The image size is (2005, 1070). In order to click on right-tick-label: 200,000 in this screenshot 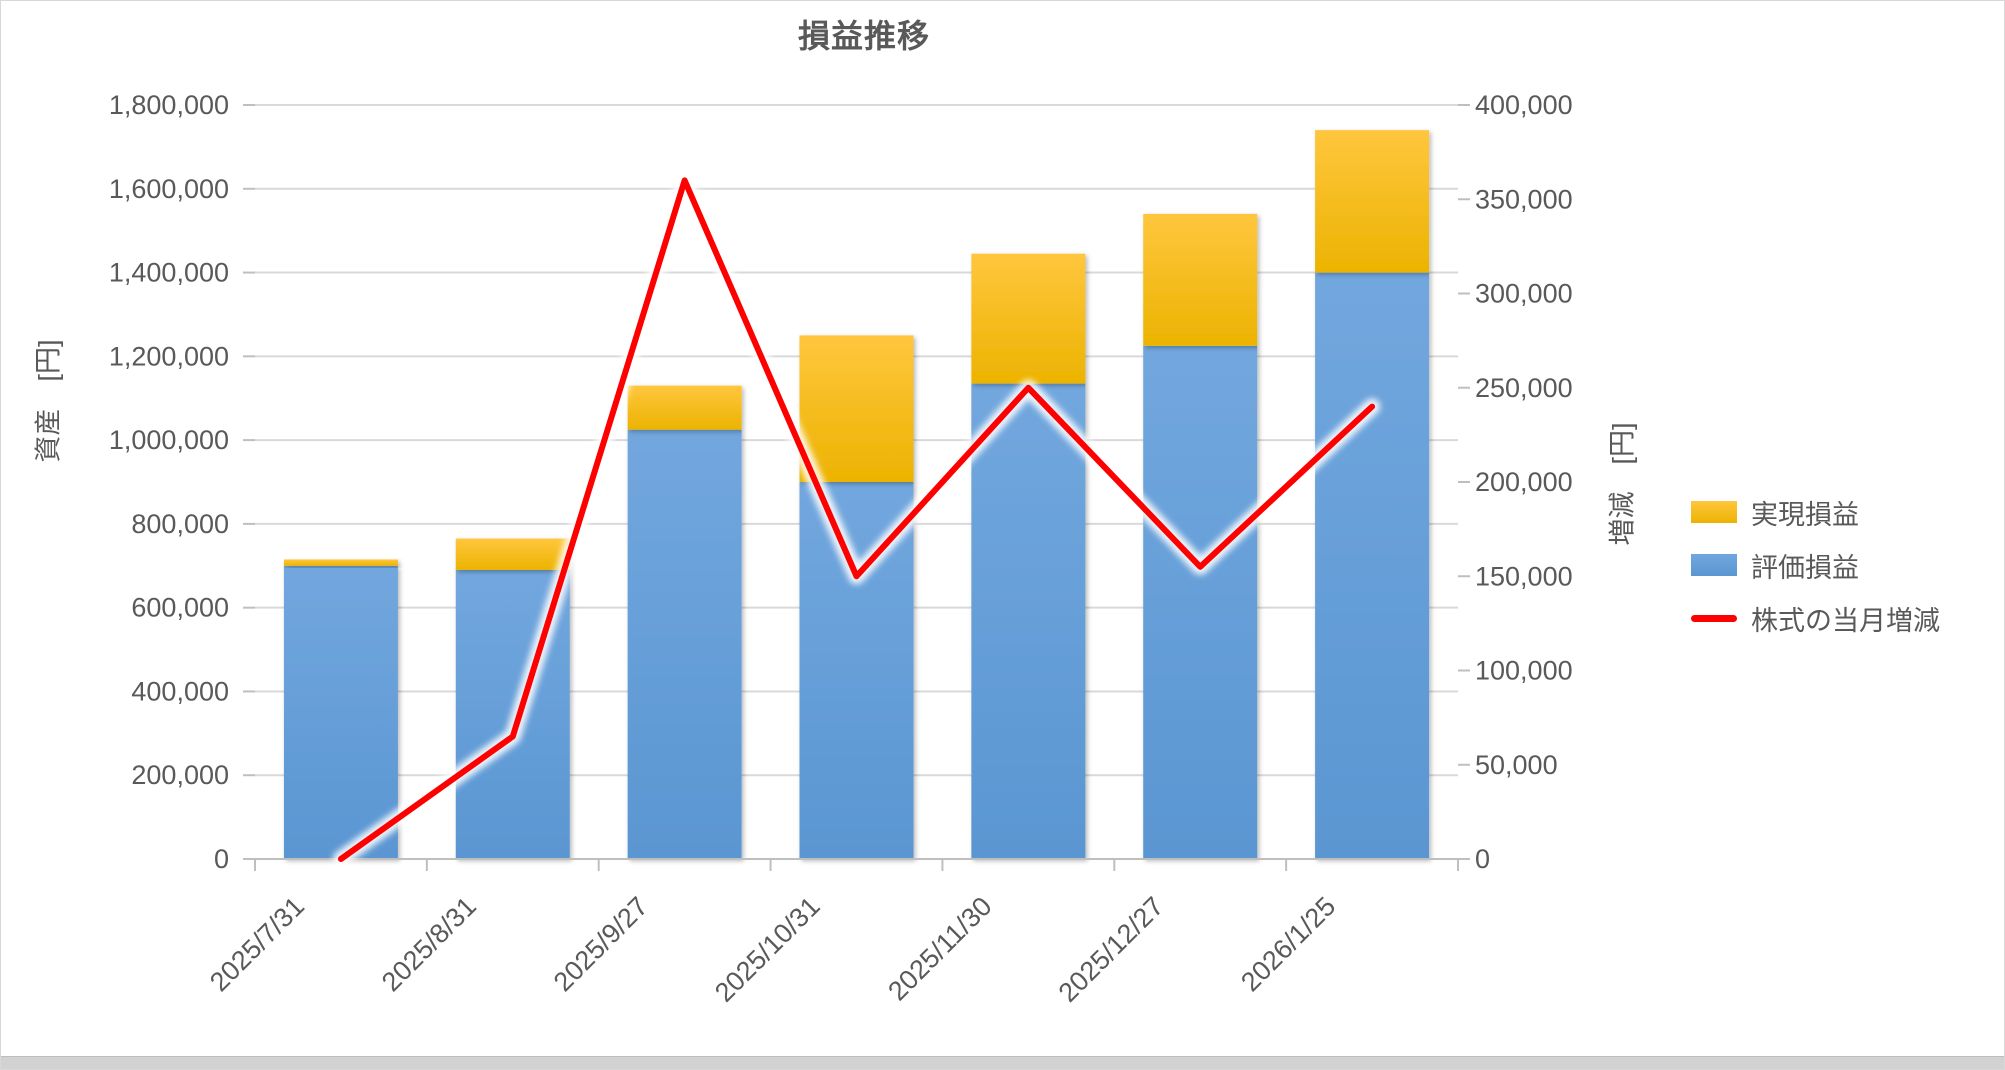, I will do `click(1524, 482)`.